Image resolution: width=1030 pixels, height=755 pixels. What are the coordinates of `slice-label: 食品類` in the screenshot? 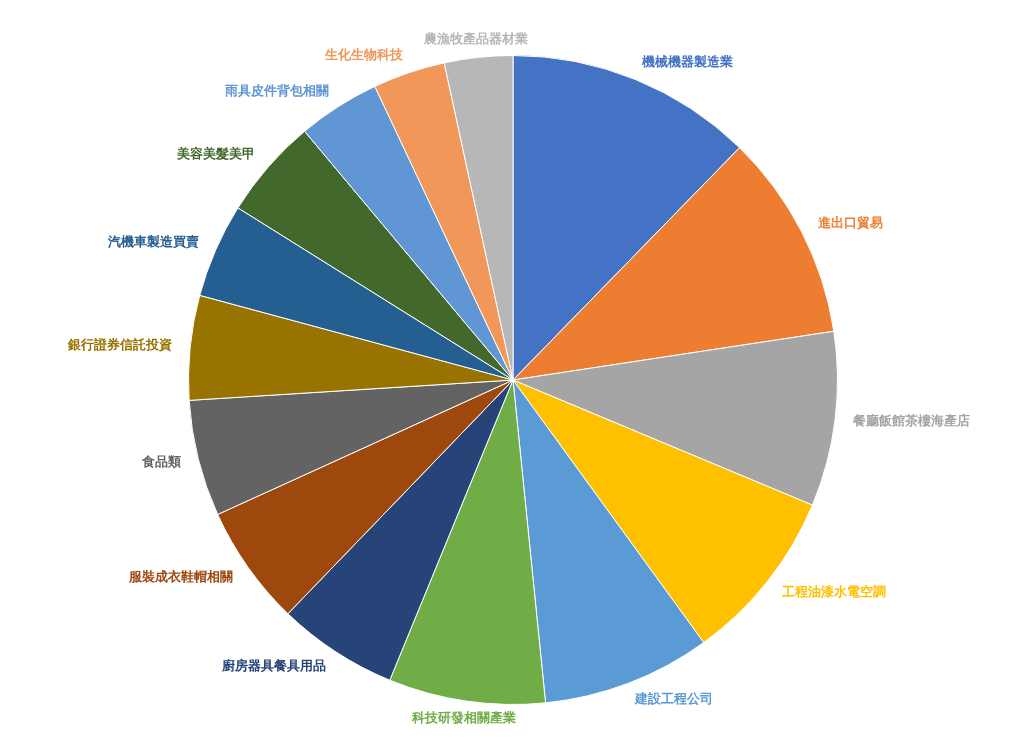 It's located at (160, 462).